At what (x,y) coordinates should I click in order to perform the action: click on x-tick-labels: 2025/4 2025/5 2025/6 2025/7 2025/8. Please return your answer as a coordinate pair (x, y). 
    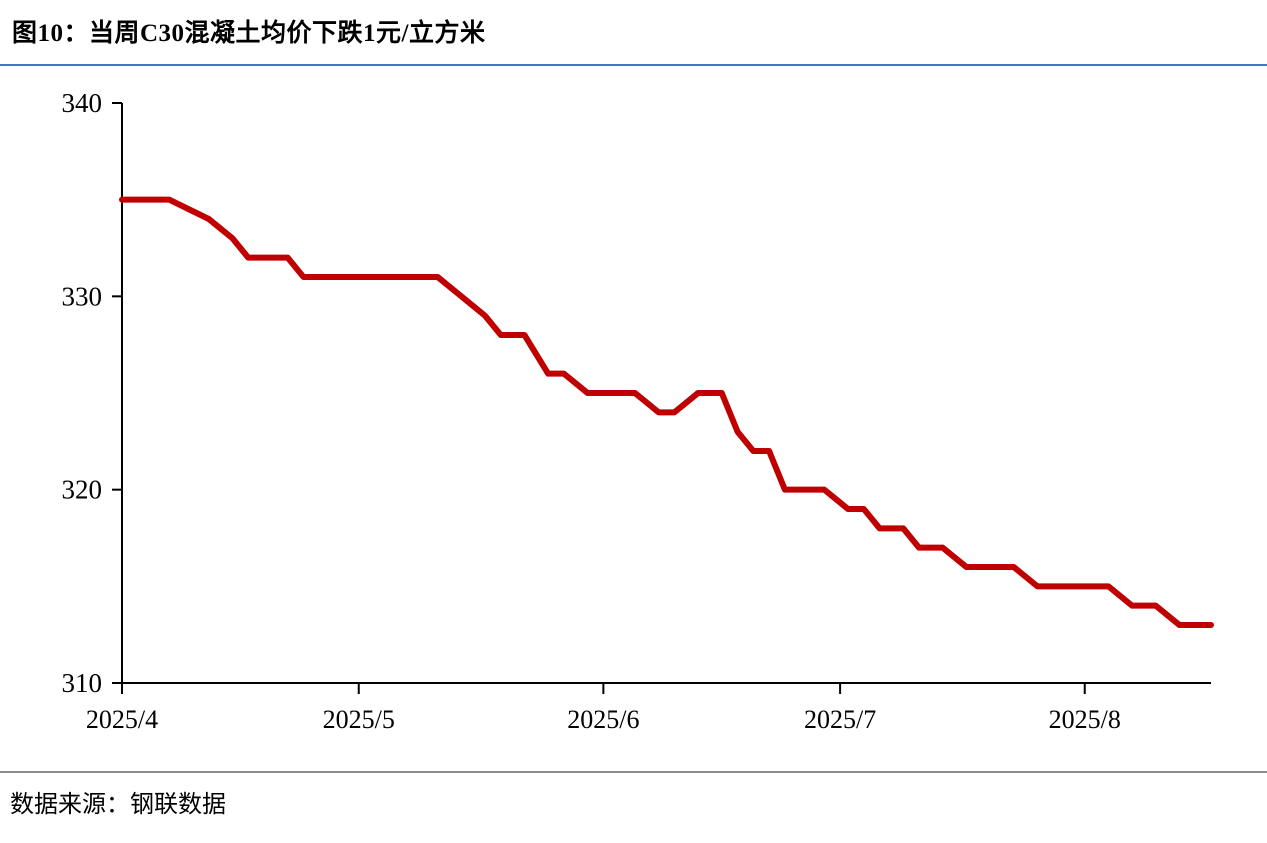
    Looking at the image, I should click on (603, 719).